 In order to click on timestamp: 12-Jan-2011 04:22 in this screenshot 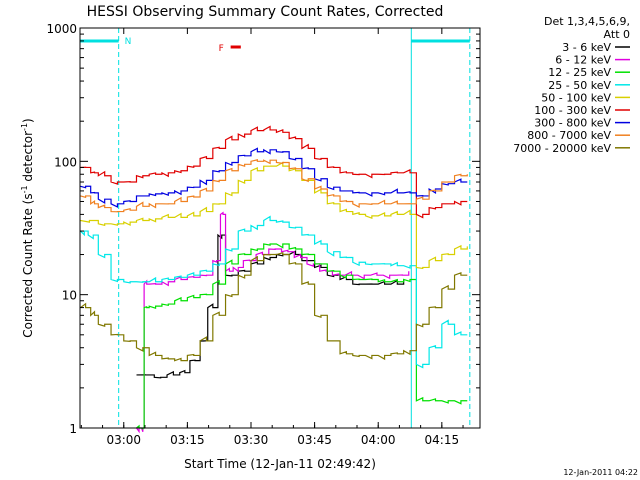, I will do `click(600, 472)`.